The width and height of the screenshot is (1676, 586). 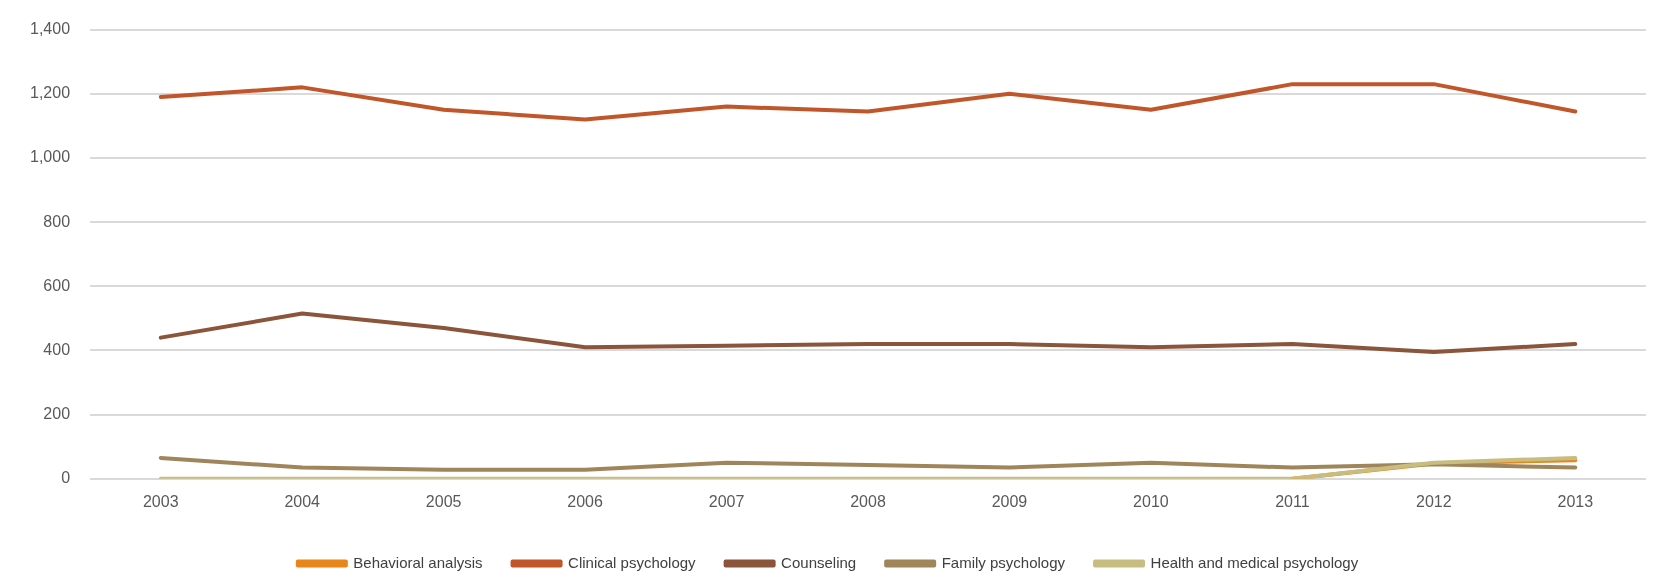 What do you see at coordinates (1575, 501) in the screenshot?
I see `x-tick-label: 2013` at bounding box center [1575, 501].